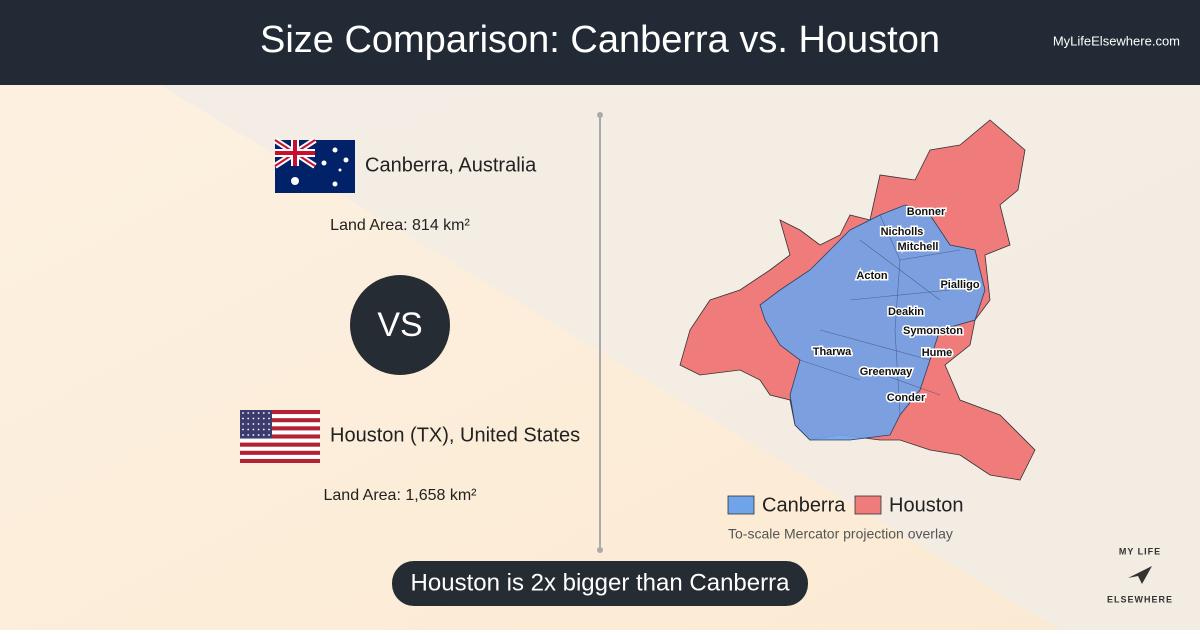  Describe the element at coordinates (933, 331) in the screenshot. I see `suburb-label: Symonston` at that location.